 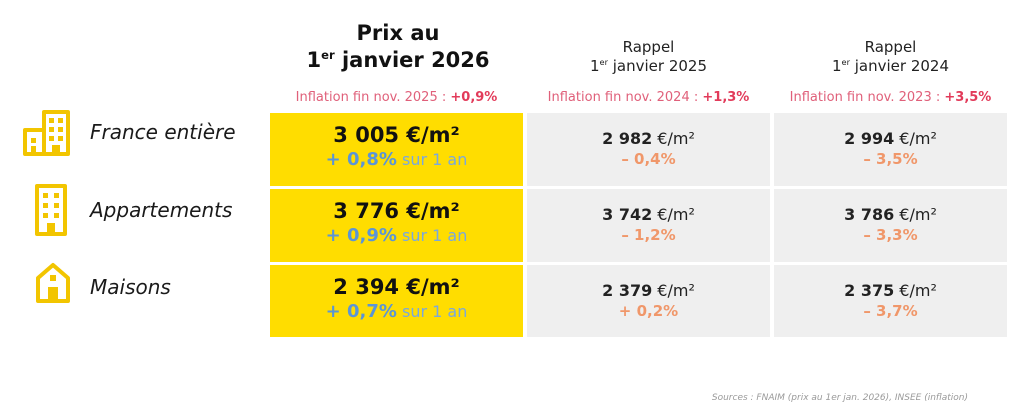 I want to click on row-label-france: France entière, so click(x=163, y=132).